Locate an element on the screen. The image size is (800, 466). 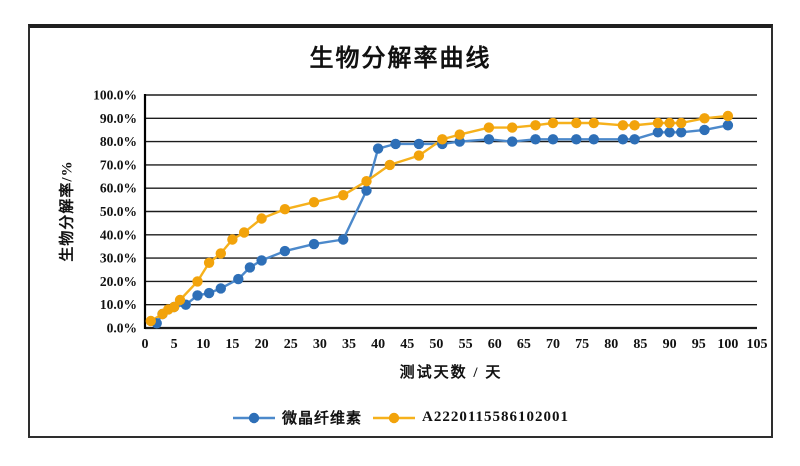
legend-label: A2220115586102001 is located at coordinates (496, 417).